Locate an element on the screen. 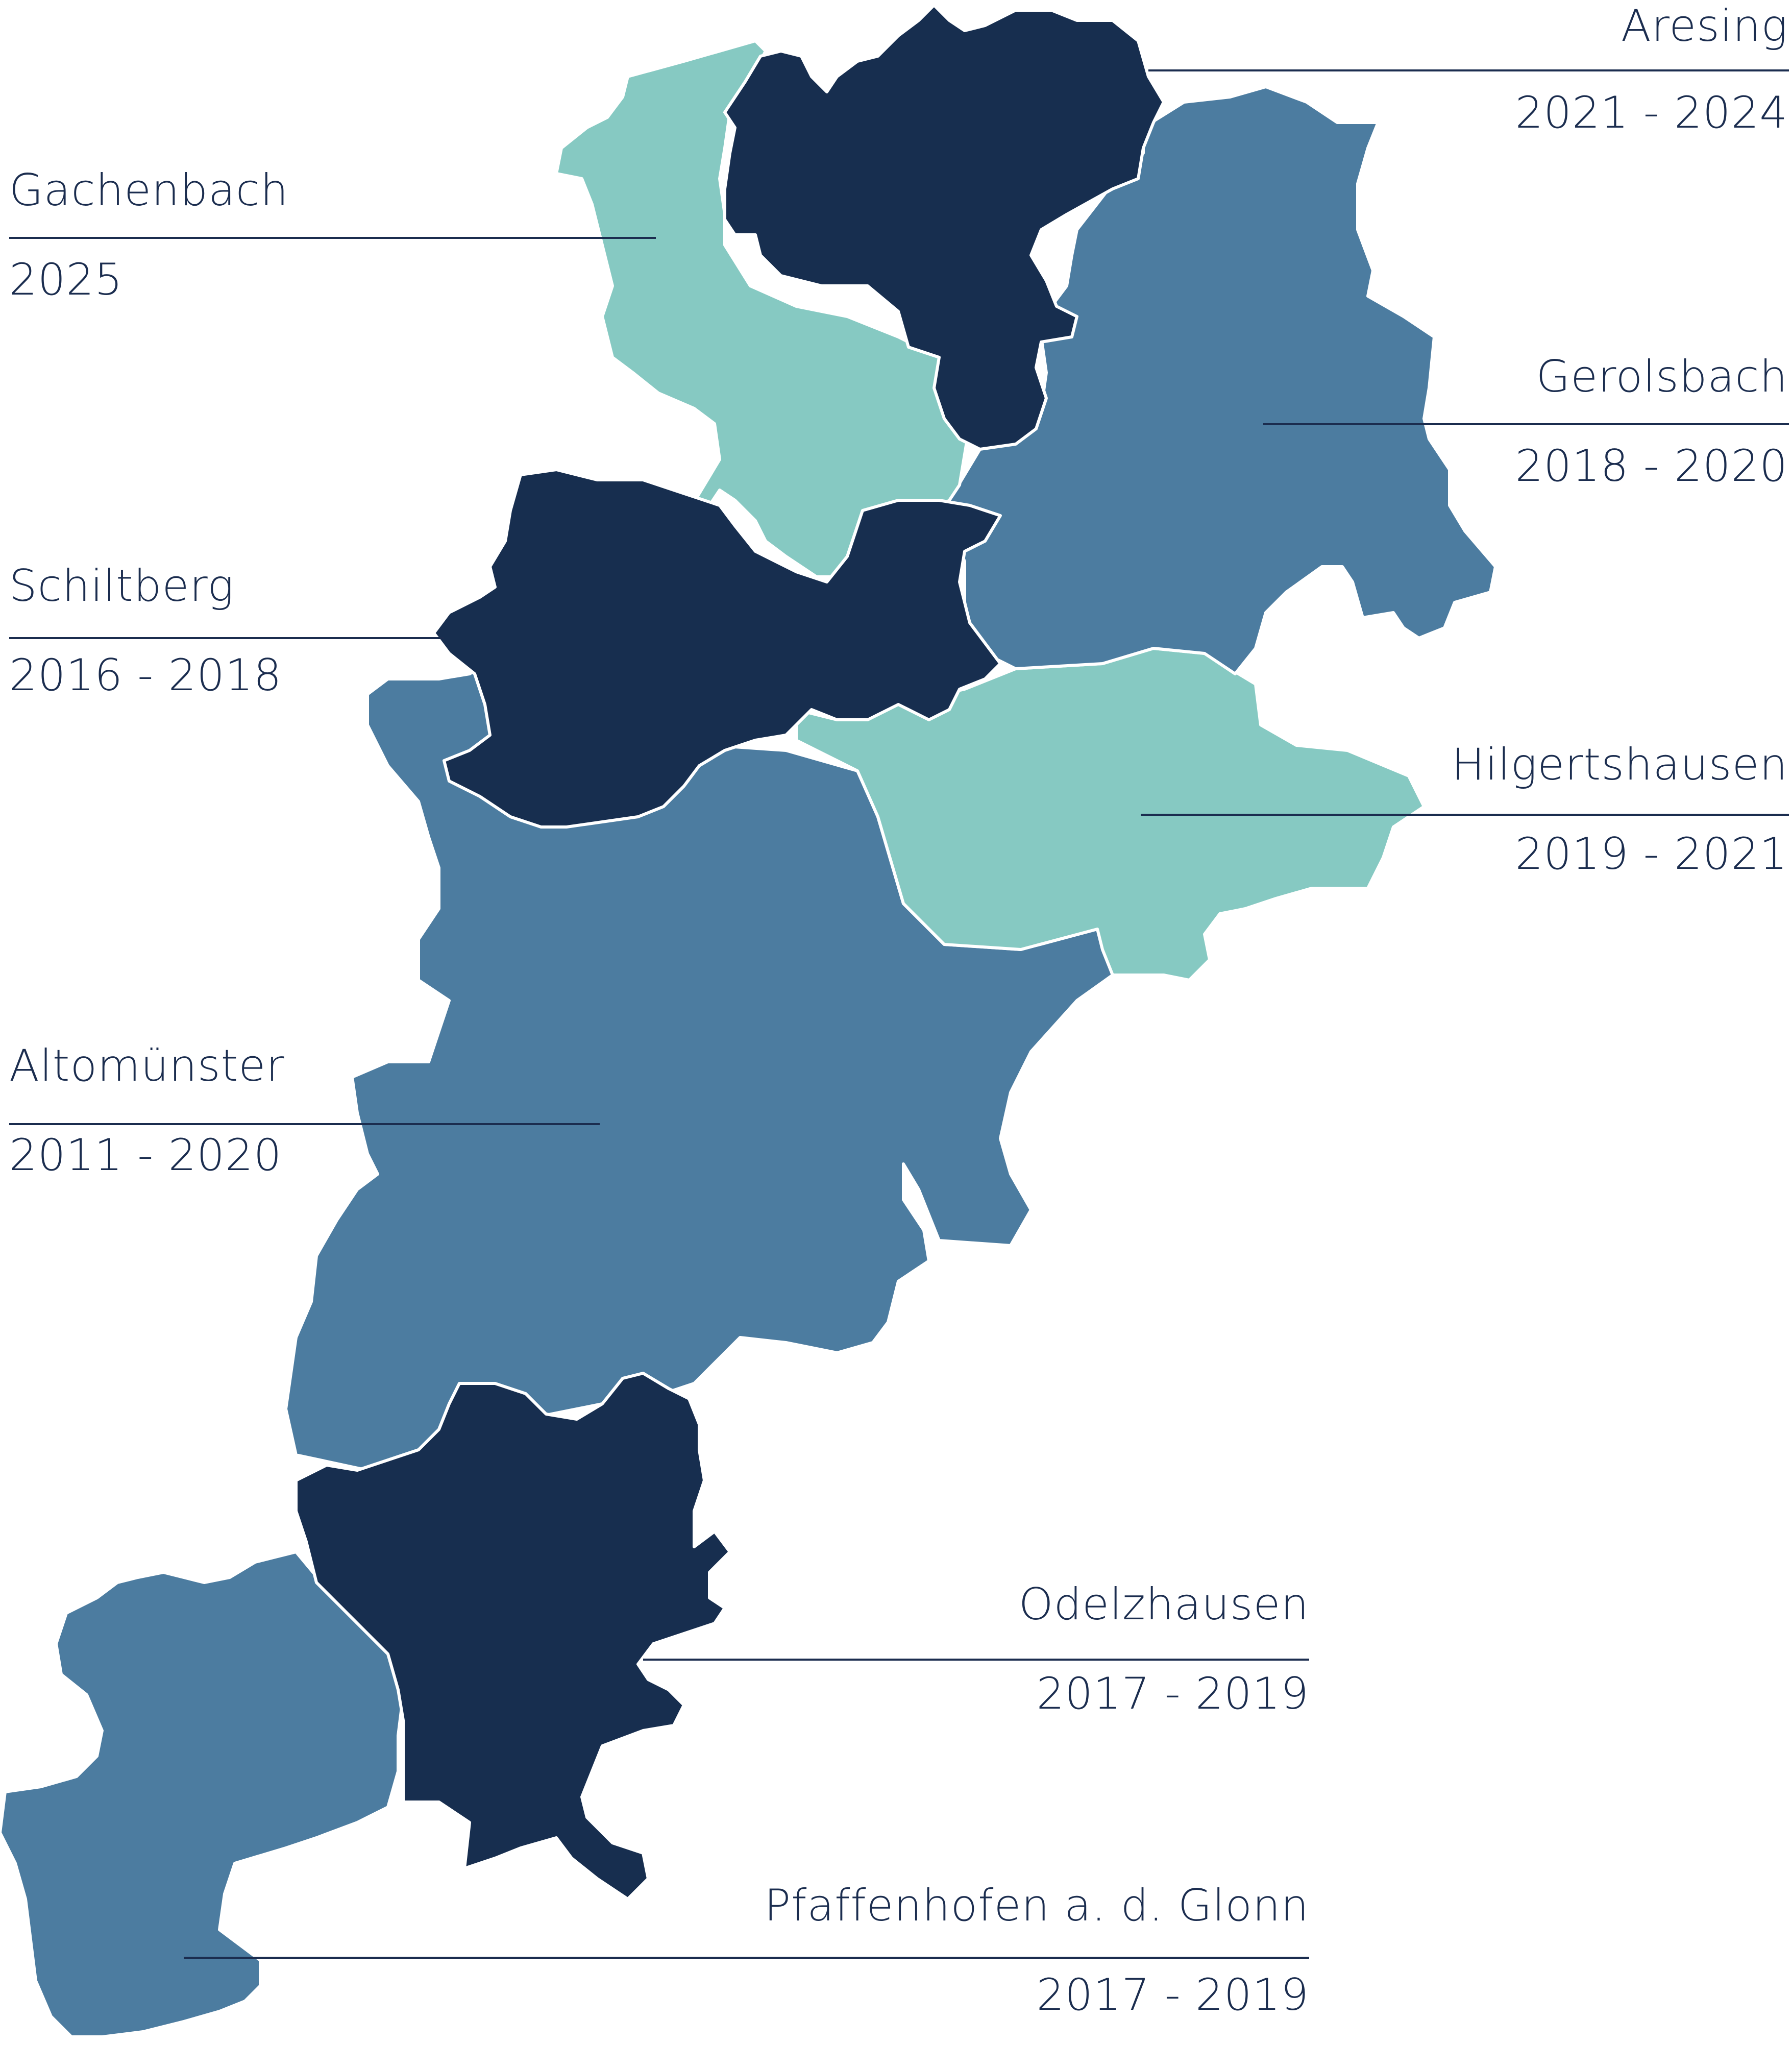  label-gachenbach-years: 2025 is located at coordinates (66, 279).